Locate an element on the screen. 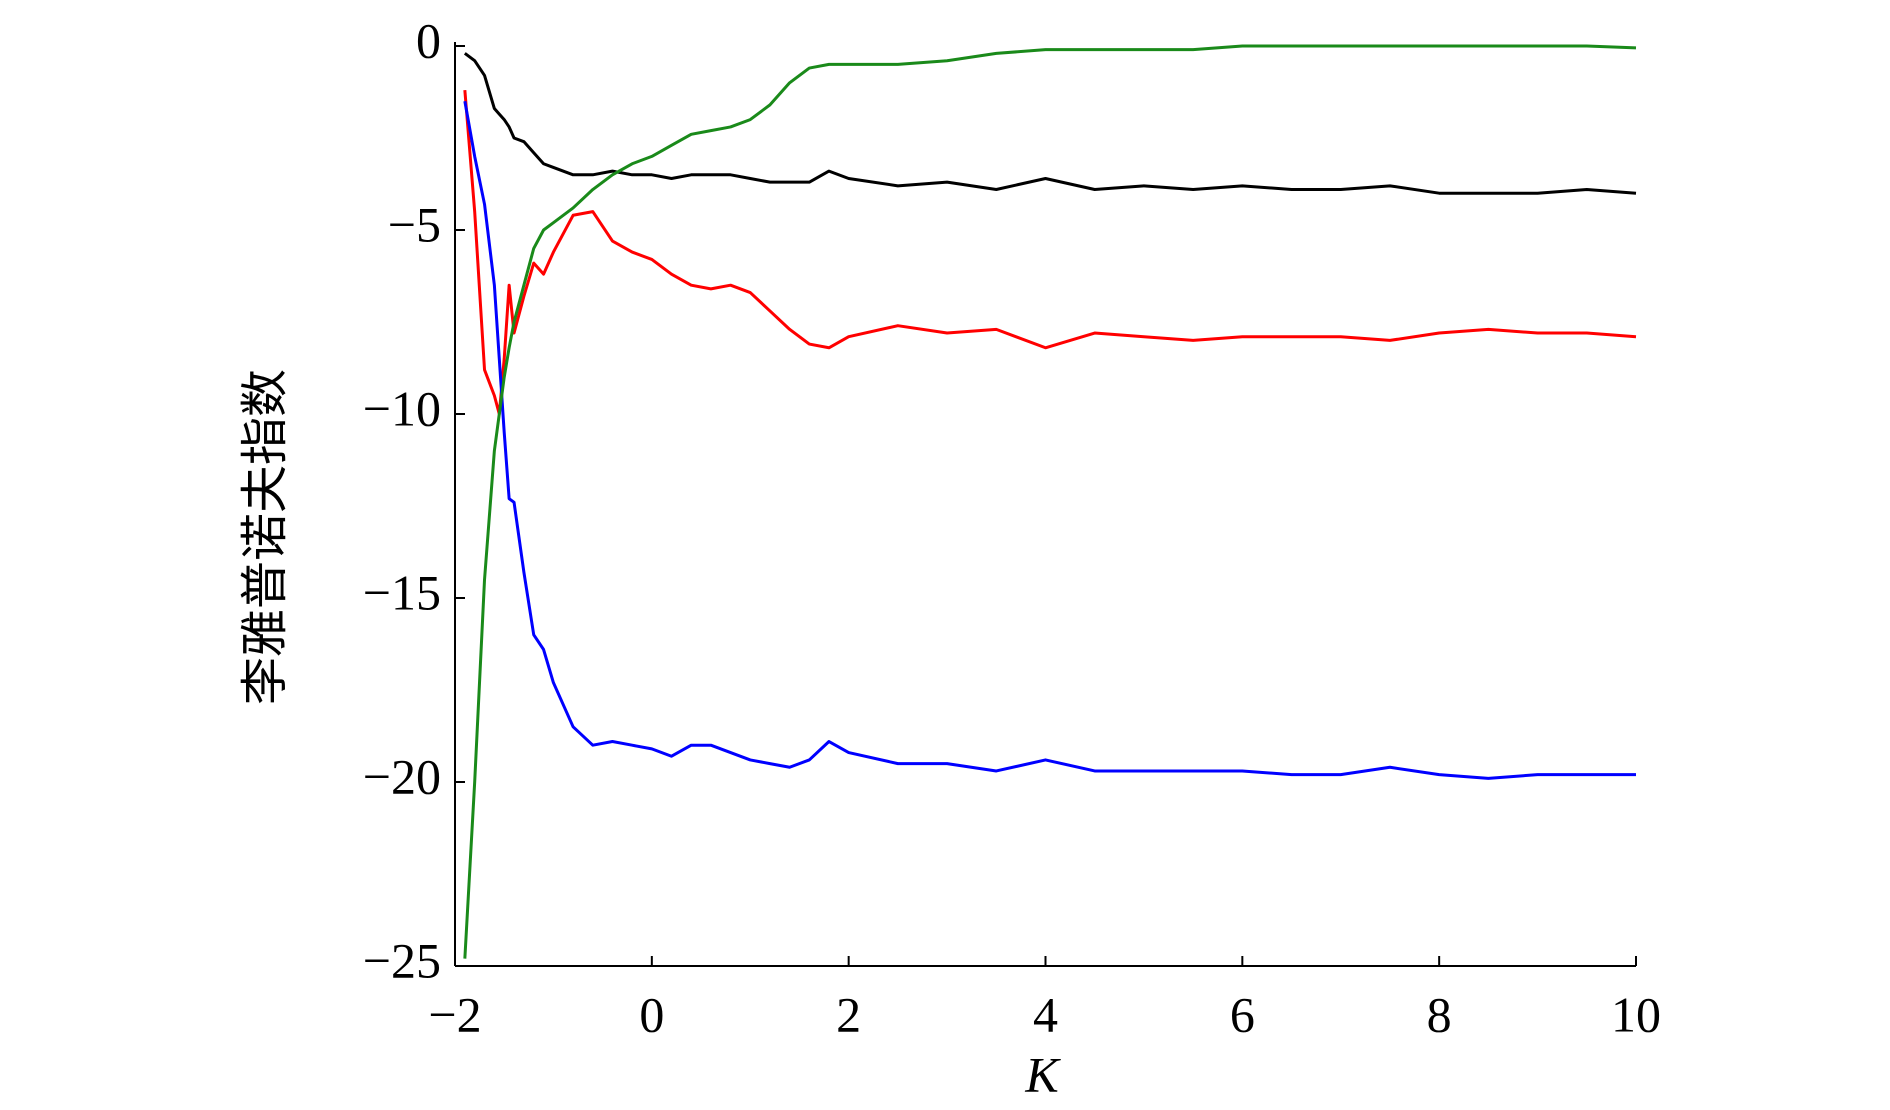  y-tick-label: −10 is located at coordinates (402, 408).